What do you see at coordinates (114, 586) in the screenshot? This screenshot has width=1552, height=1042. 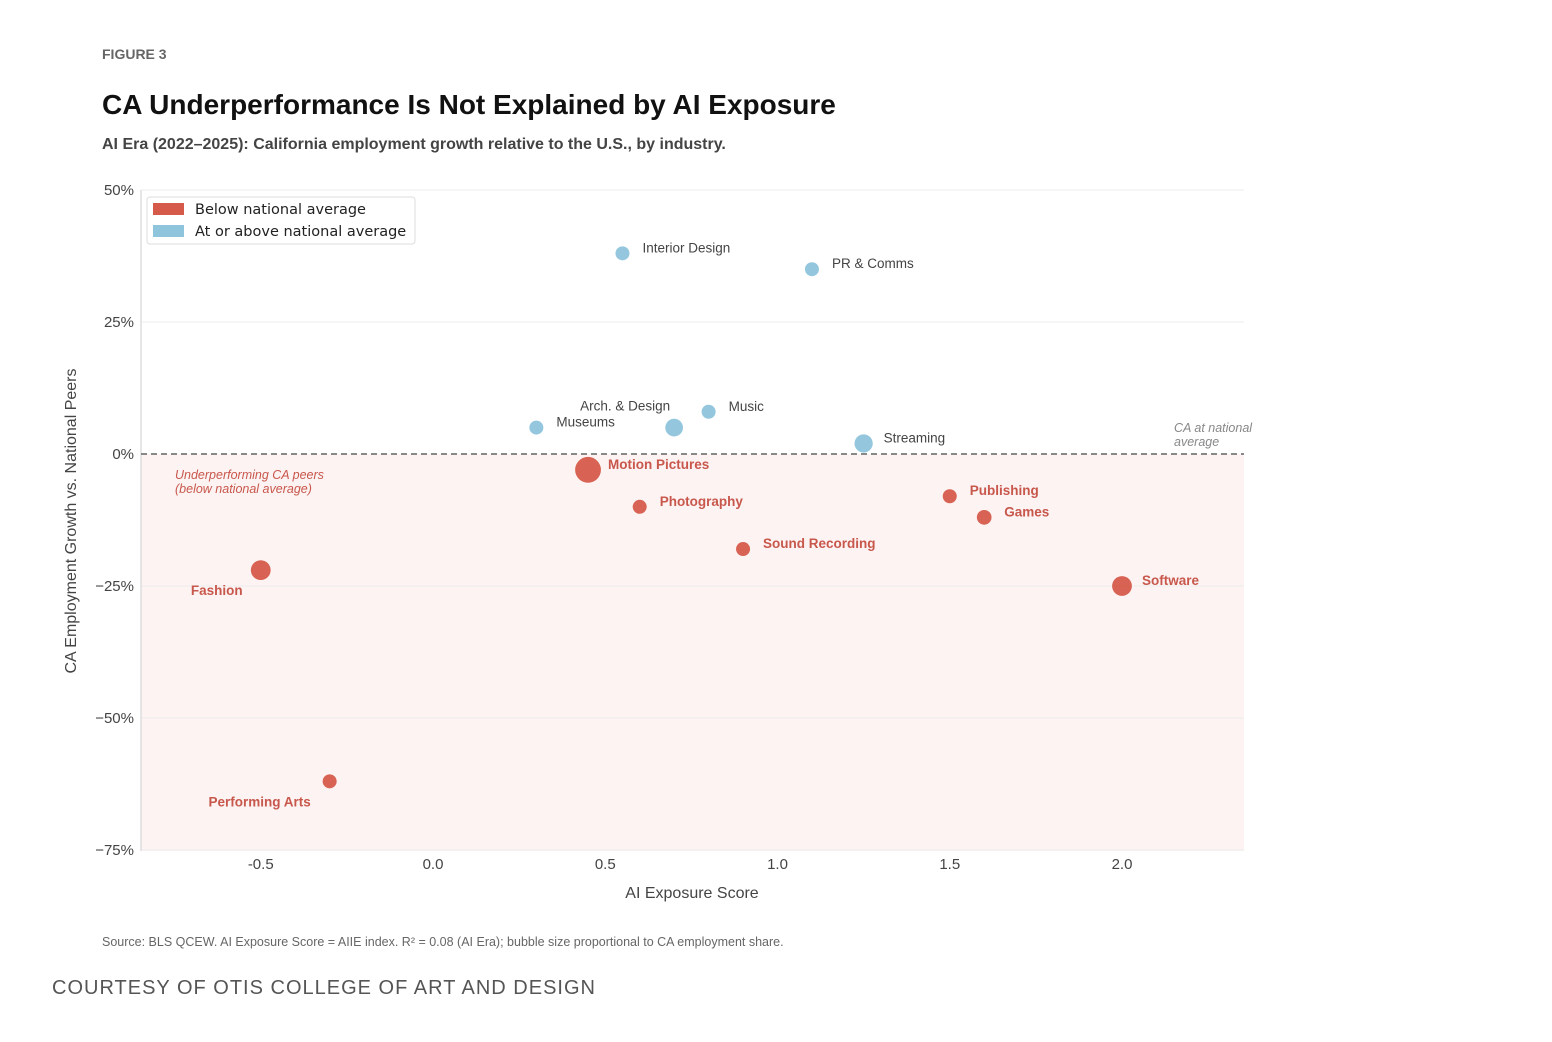 I see `y-tick-label: −25%` at bounding box center [114, 586].